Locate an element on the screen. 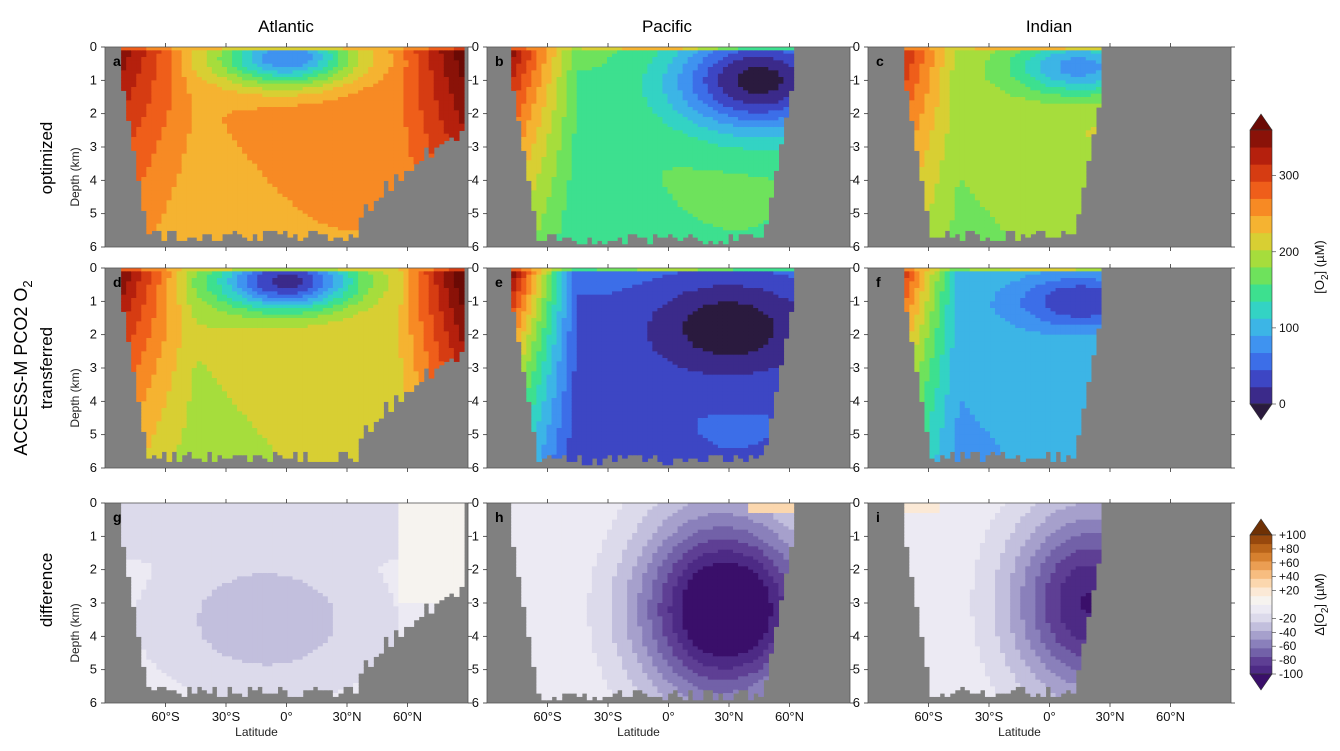 This screenshot has width=1340, height=751. colorbar-diff-tick-label: +80 is located at coordinates (1289, 549).